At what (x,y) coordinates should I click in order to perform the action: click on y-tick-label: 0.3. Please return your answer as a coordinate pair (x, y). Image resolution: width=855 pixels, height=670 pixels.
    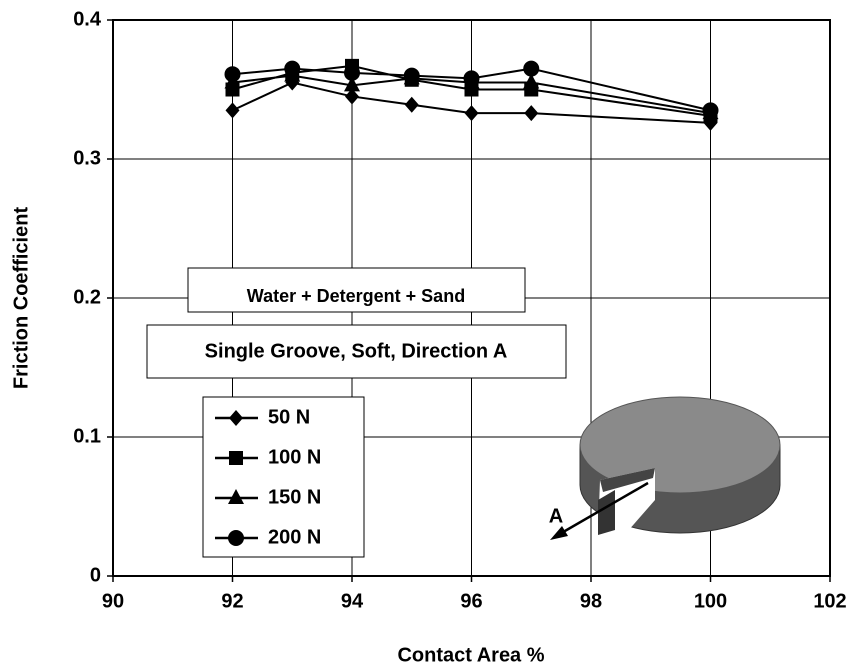
    Looking at the image, I should click on (87, 158).